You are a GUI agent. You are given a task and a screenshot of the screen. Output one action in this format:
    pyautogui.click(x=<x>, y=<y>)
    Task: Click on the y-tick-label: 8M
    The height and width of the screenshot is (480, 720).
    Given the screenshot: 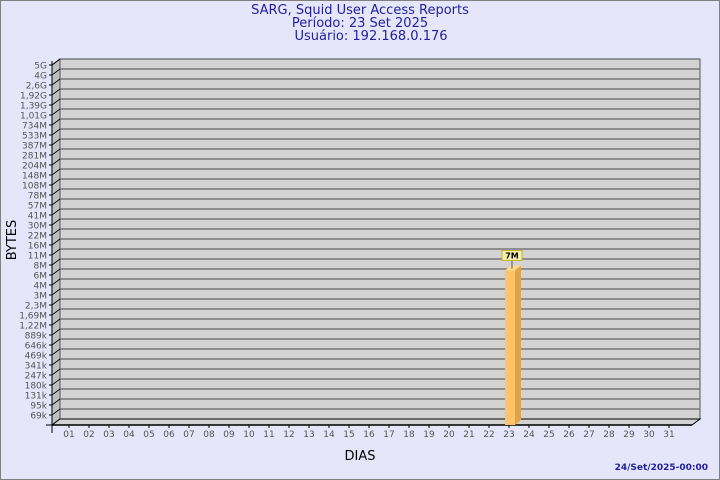 What is the action you would take?
    pyautogui.click(x=41, y=267)
    